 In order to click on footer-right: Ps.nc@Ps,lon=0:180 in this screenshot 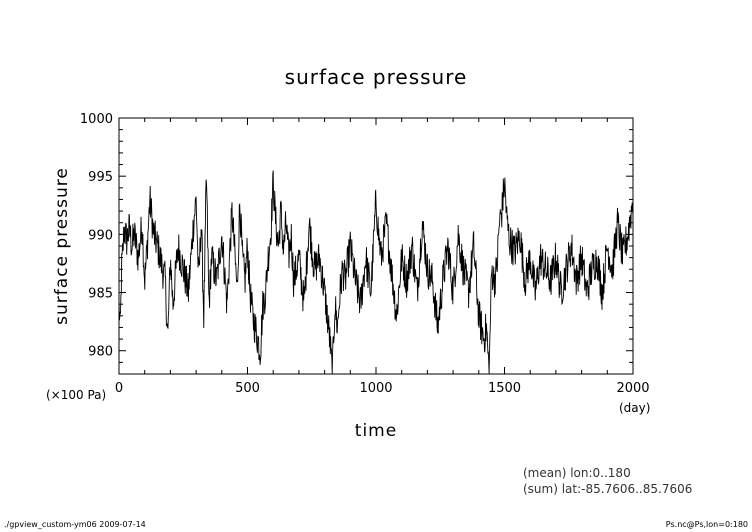, I will do `click(707, 524)`.